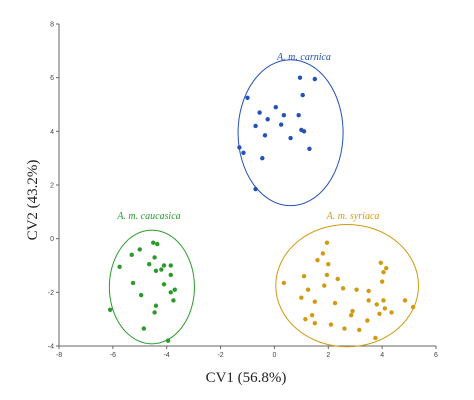 The image size is (474, 400). Describe the element at coordinates (52, 25) in the screenshot. I see `y-tick-label: 8` at that location.